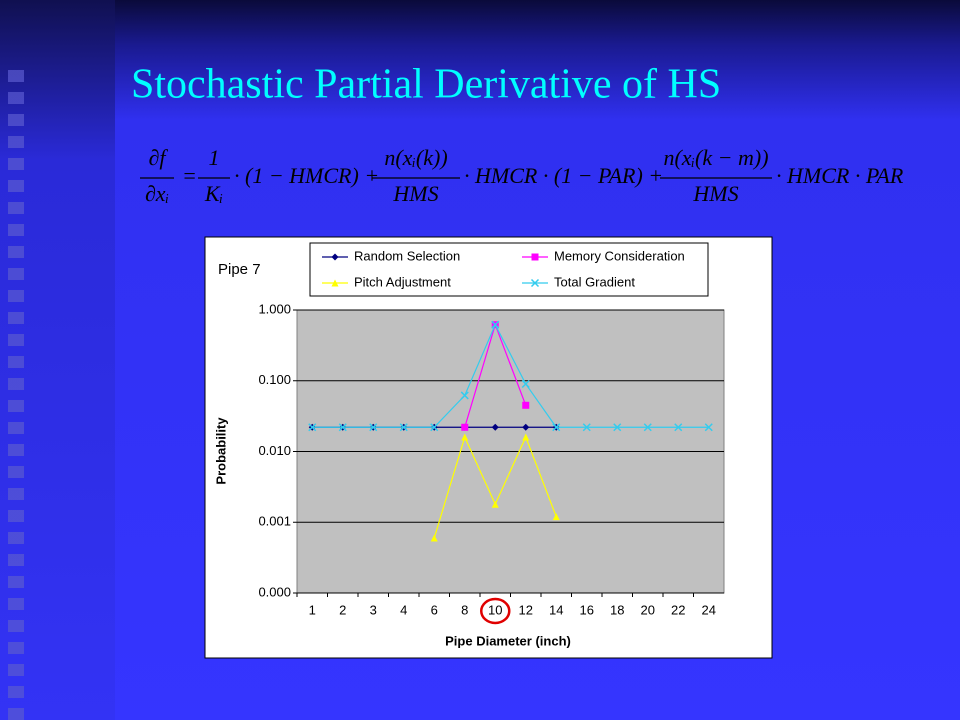 The image size is (960, 720). I want to click on formula-numerator: n(xᵢ(k)), so click(415, 157).